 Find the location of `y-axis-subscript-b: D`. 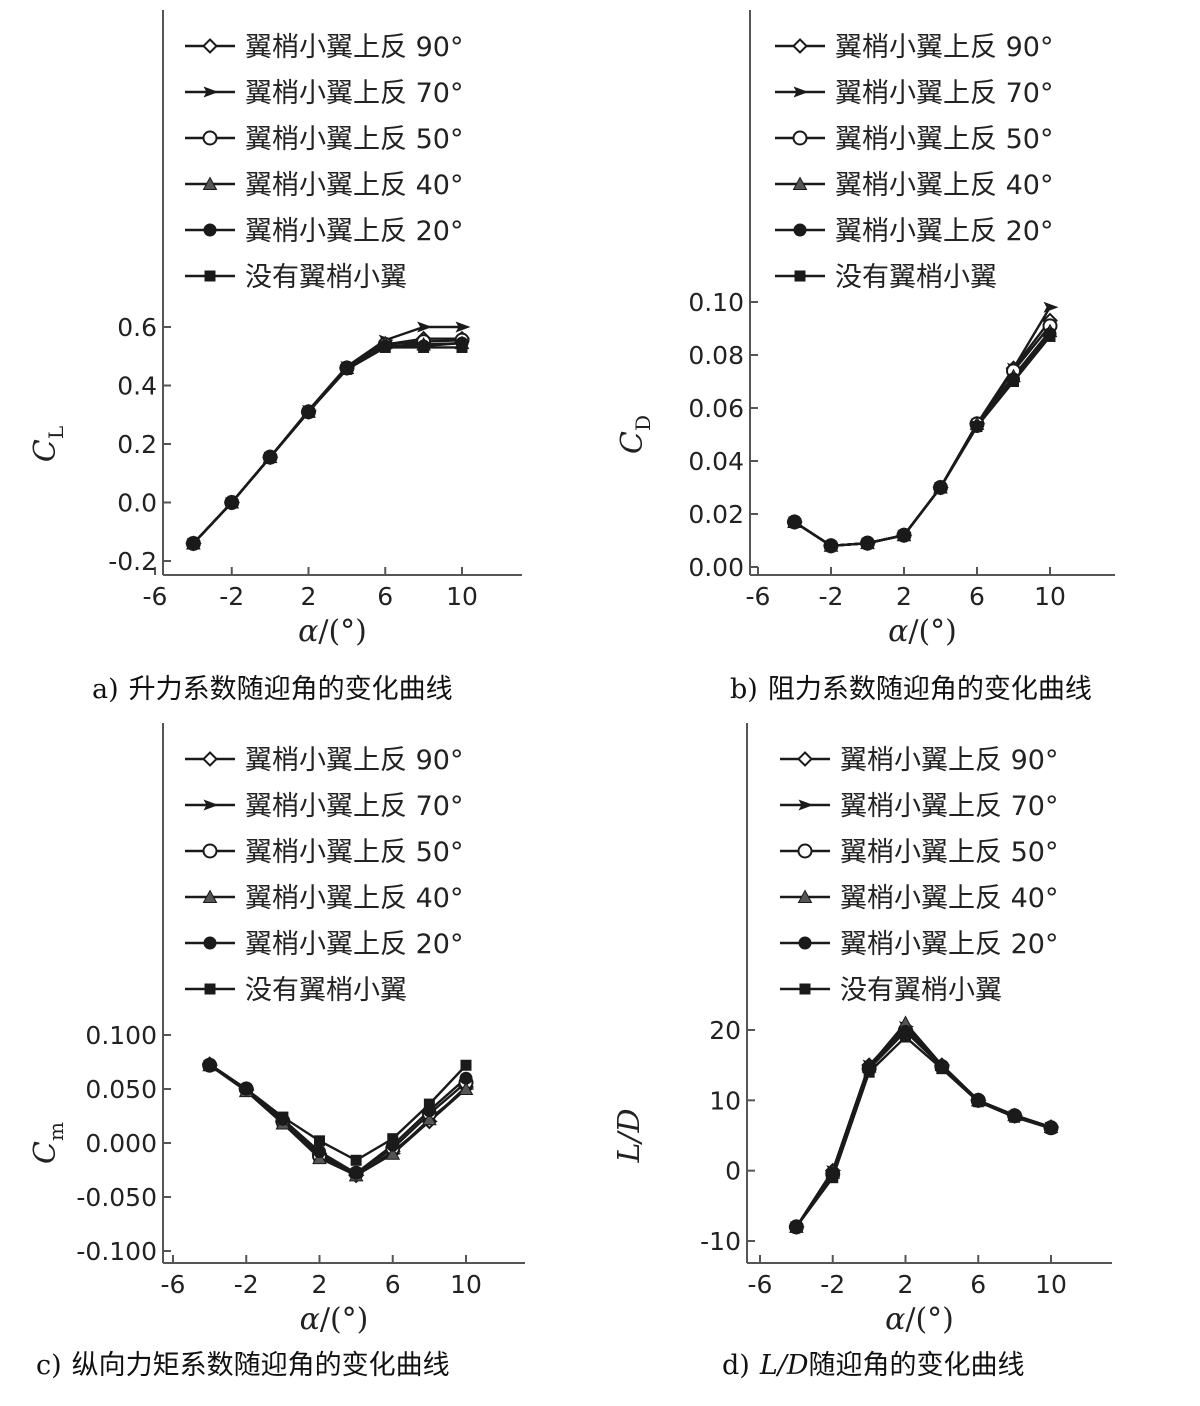

y-axis-subscript-b: D is located at coordinates (643, 423).